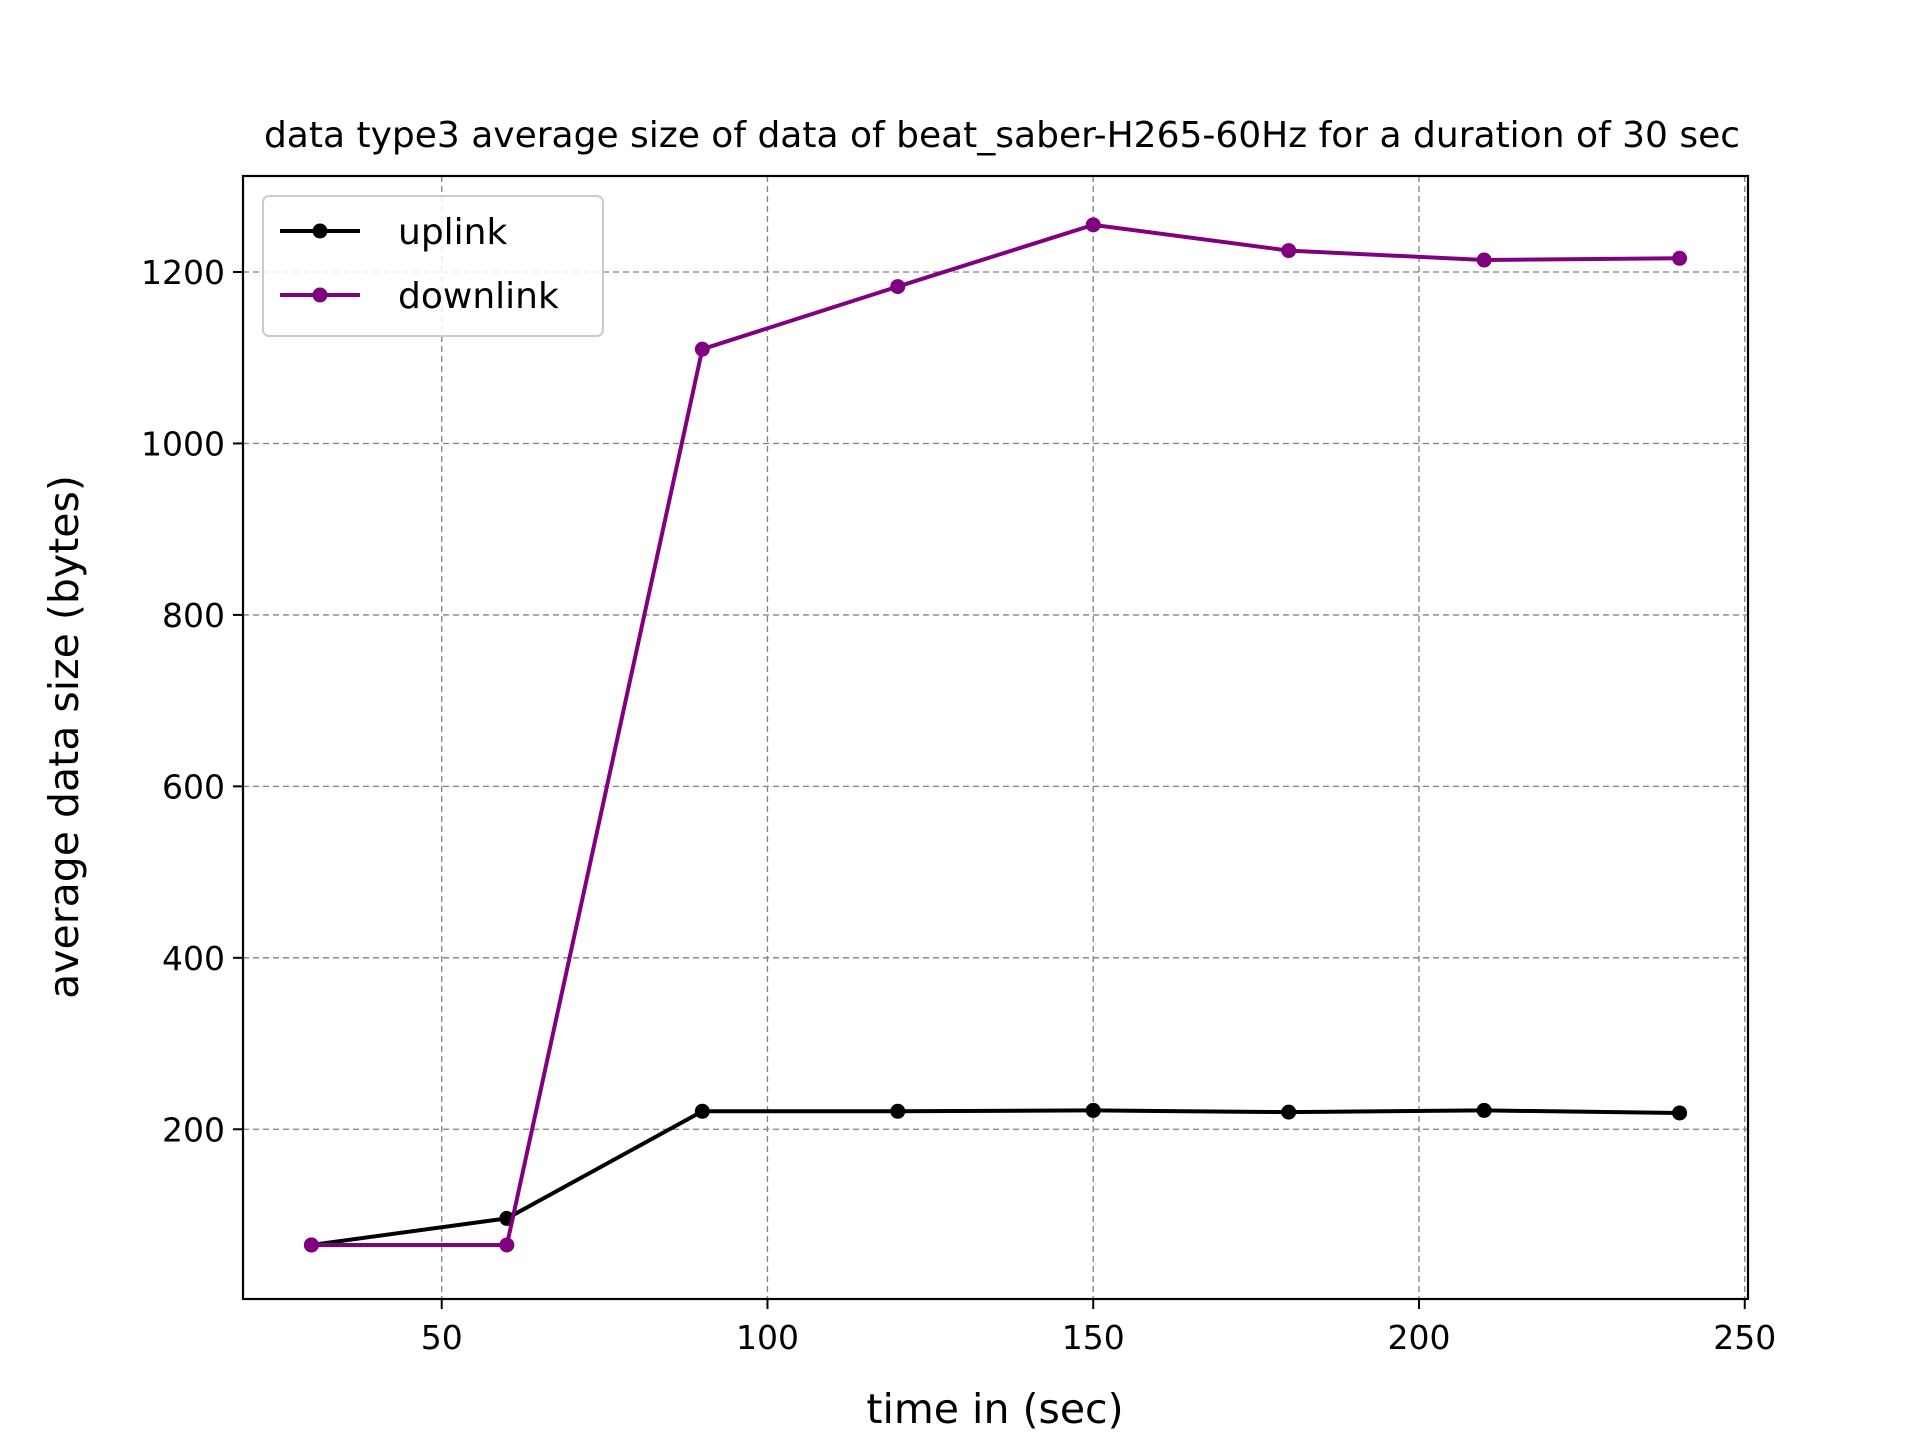 This screenshot has width=1920, height=1440. What do you see at coordinates (64, 737) in the screenshot?
I see `y-axis-label: average data size (bytes)` at bounding box center [64, 737].